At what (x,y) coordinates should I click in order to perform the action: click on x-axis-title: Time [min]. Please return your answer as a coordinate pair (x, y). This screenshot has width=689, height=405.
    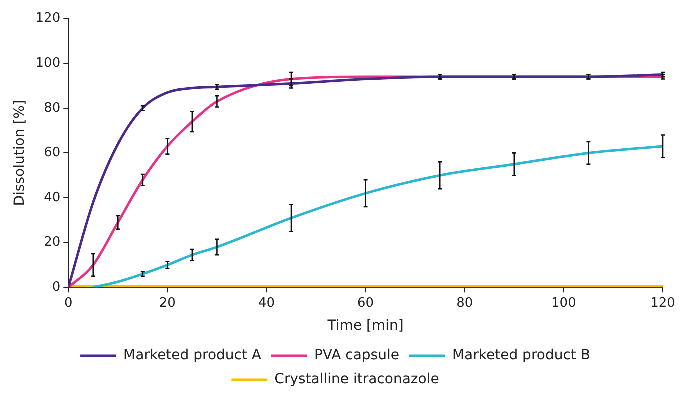
    Looking at the image, I should click on (365, 326).